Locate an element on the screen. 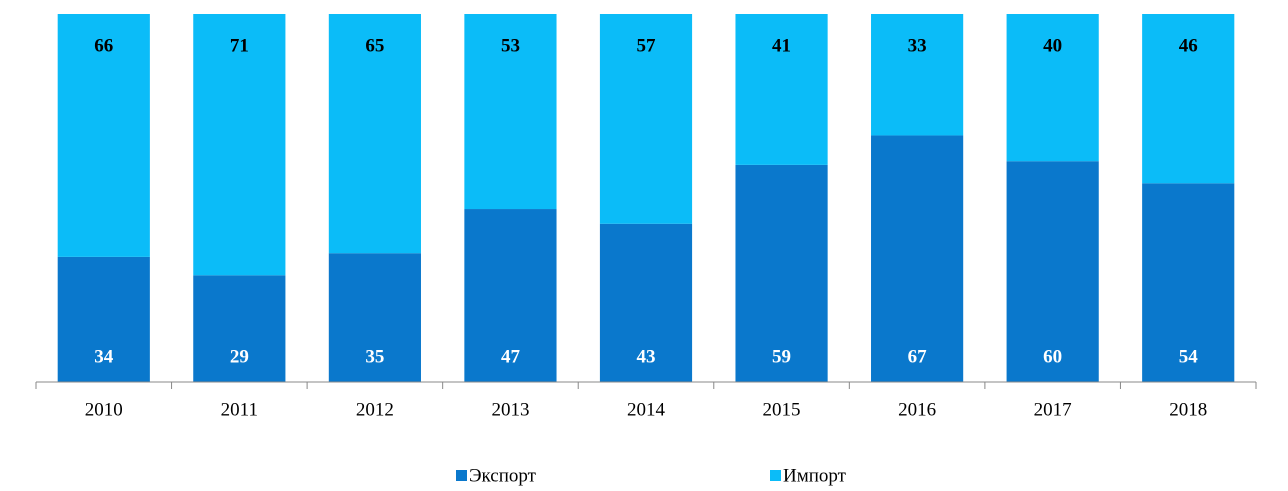 This screenshot has height=491, width=1288. value-label: 59 is located at coordinates (781, 356).